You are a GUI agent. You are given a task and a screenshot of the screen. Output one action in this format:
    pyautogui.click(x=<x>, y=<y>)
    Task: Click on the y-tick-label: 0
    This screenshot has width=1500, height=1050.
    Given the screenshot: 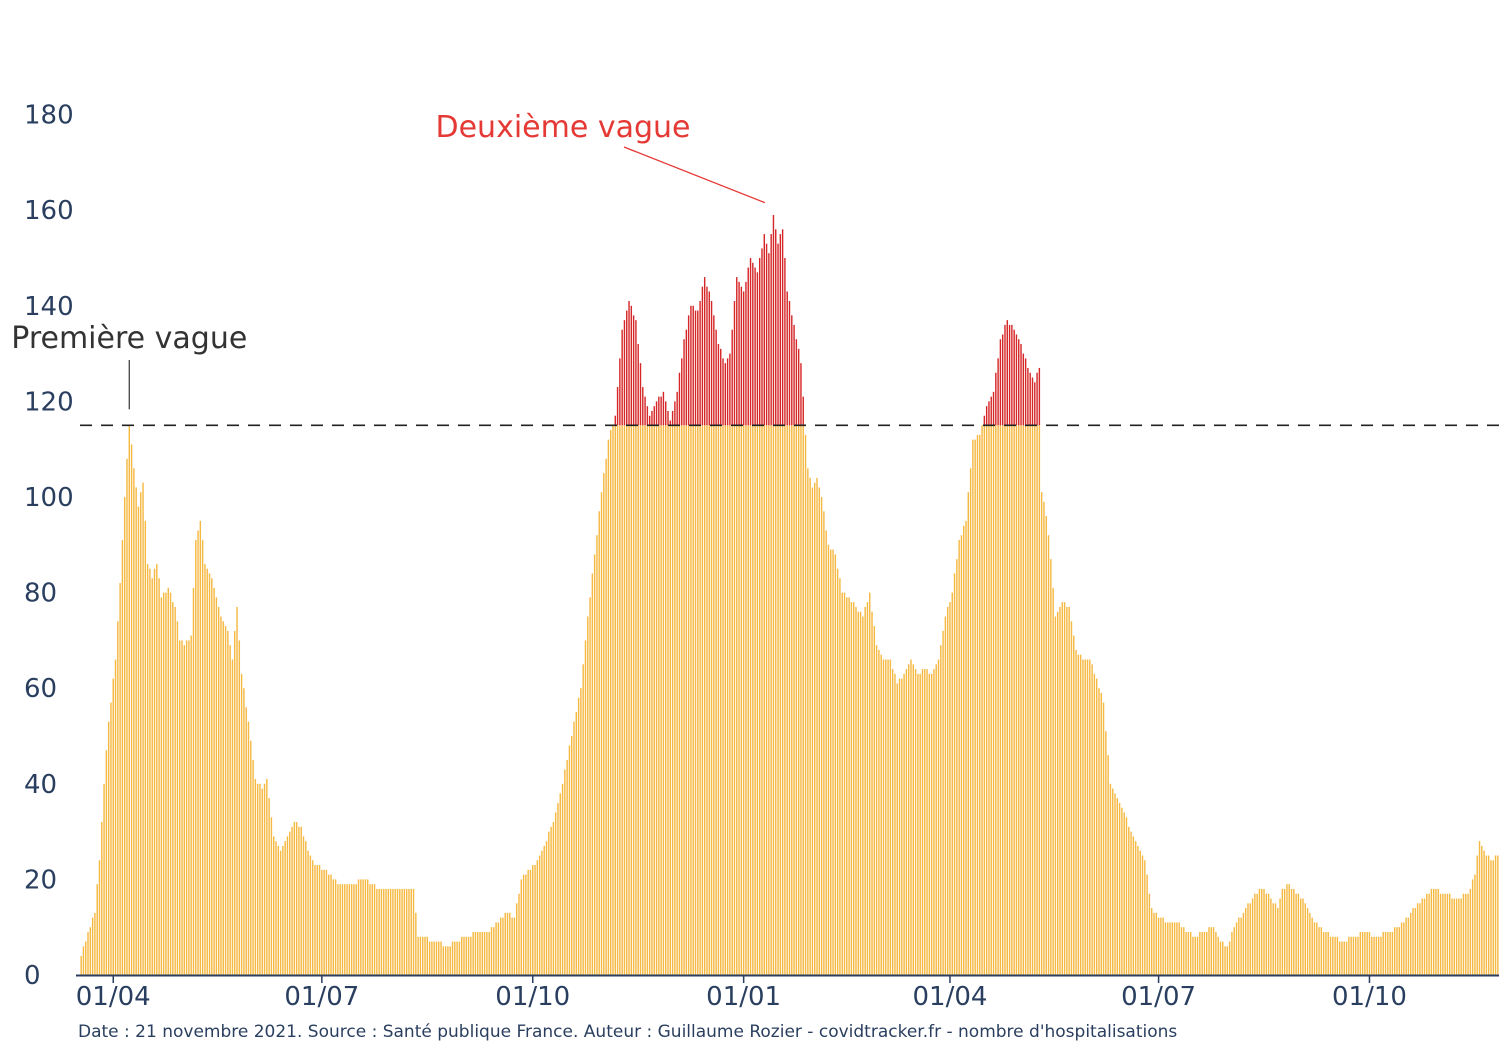 What is the action you would take?
    pyautogui.click(x=32, y=976)
    